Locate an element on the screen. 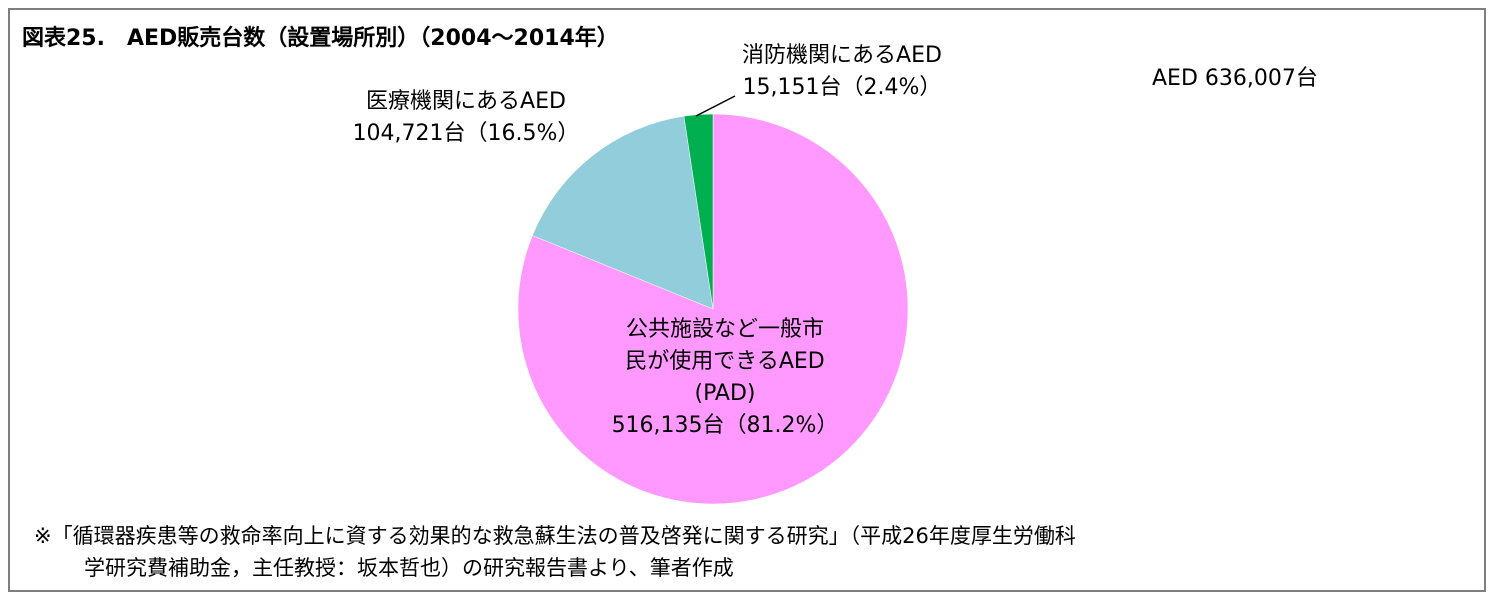  medical-slice-label: 医療機関にあるAED 104,721台（16.5%） is located at coordinates (466, 118).